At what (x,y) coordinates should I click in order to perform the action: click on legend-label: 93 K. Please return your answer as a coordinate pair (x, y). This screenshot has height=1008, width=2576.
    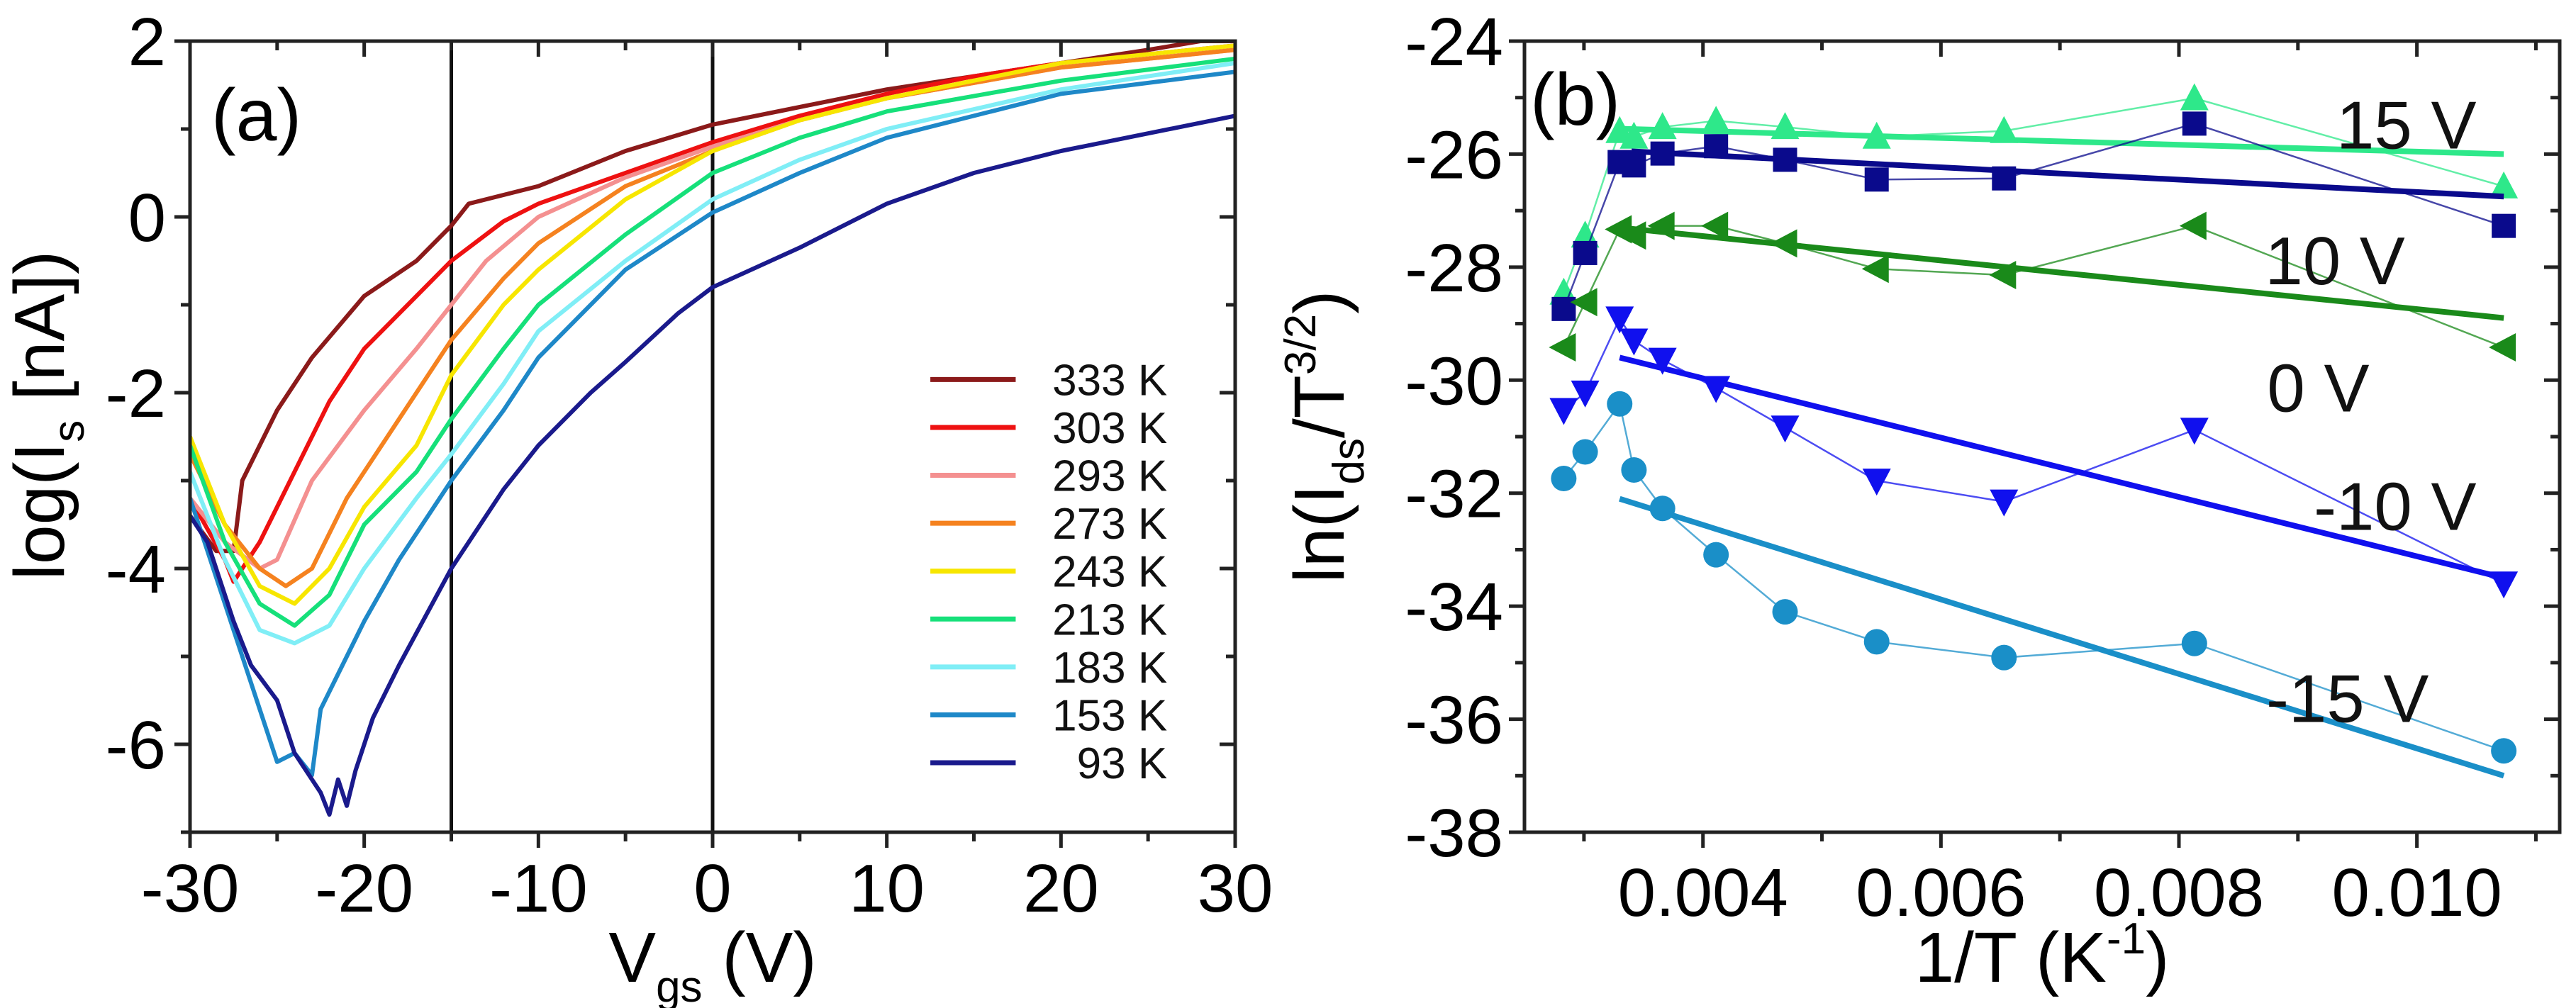
    Looking at the image, I should click on (1122, 763).